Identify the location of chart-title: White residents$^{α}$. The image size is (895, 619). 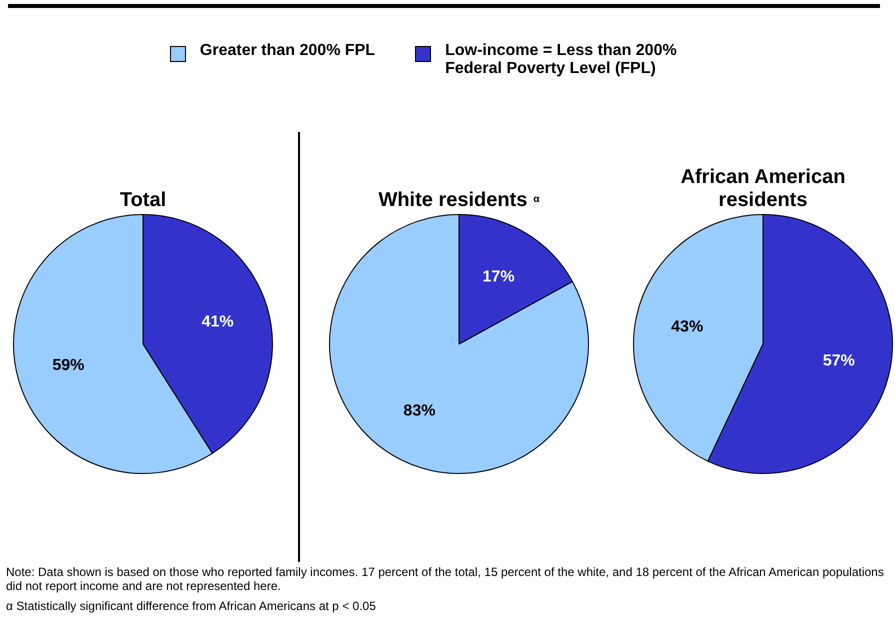
(459, 200).